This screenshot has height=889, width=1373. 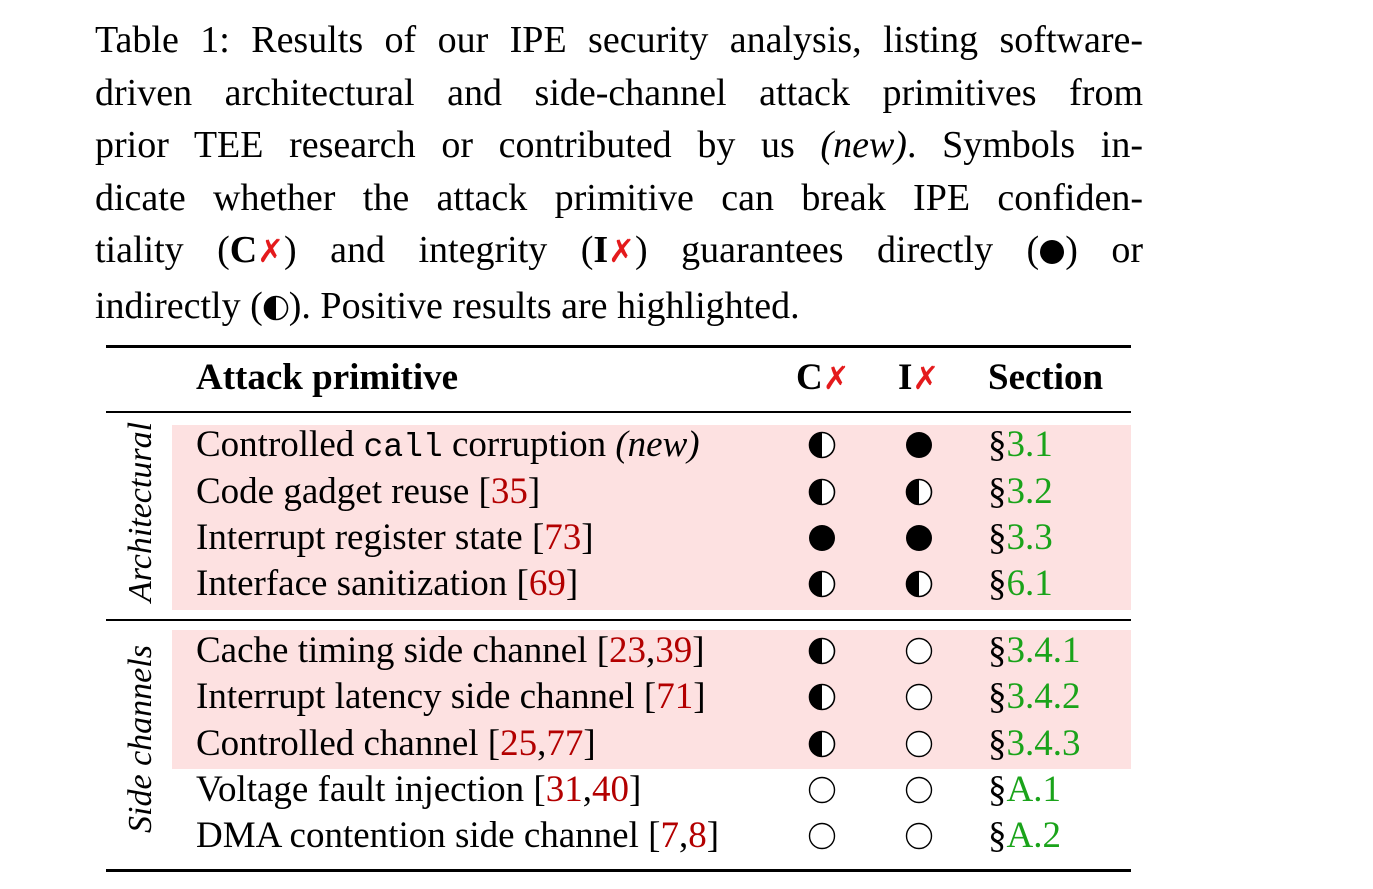 What do you see at coordinates (1024, 835) in the screenshot?
I see `section-link: §A.2` at bounding box center [1024, 835].